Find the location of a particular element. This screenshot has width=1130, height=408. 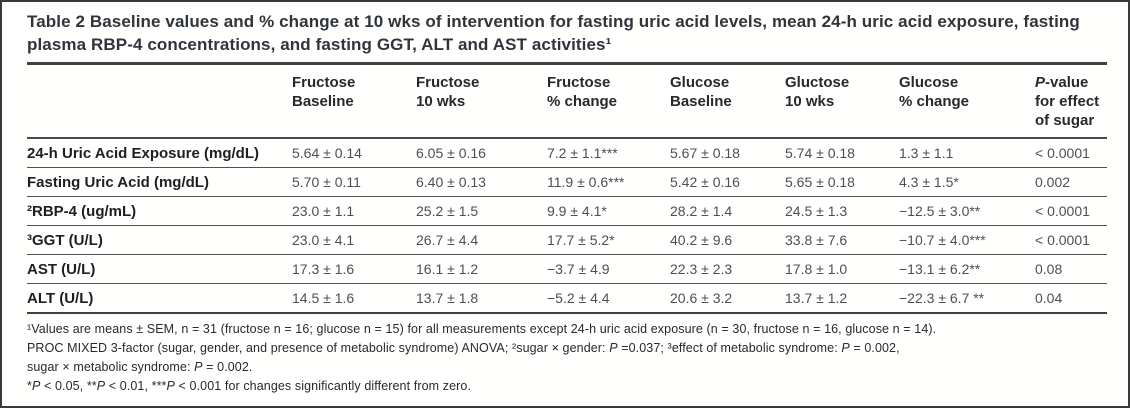

data-cell: 16.1 ± 1.2 is located at coordinates (447, 269).